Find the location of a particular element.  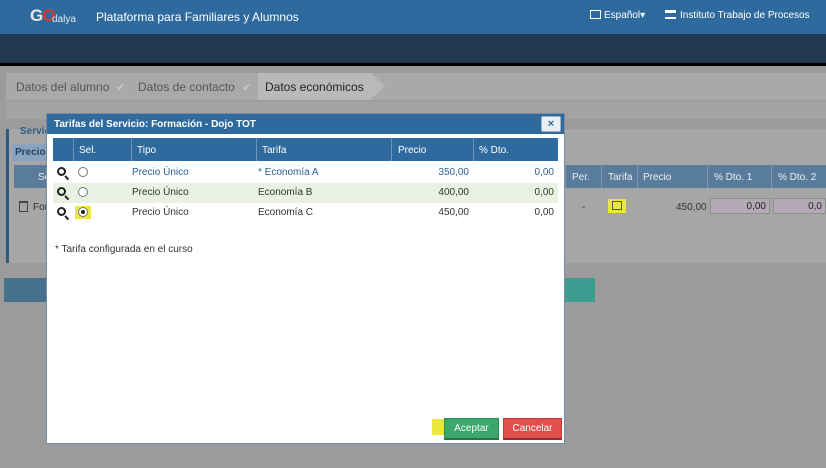

column-se: Se is located at coordinates (44, 177).